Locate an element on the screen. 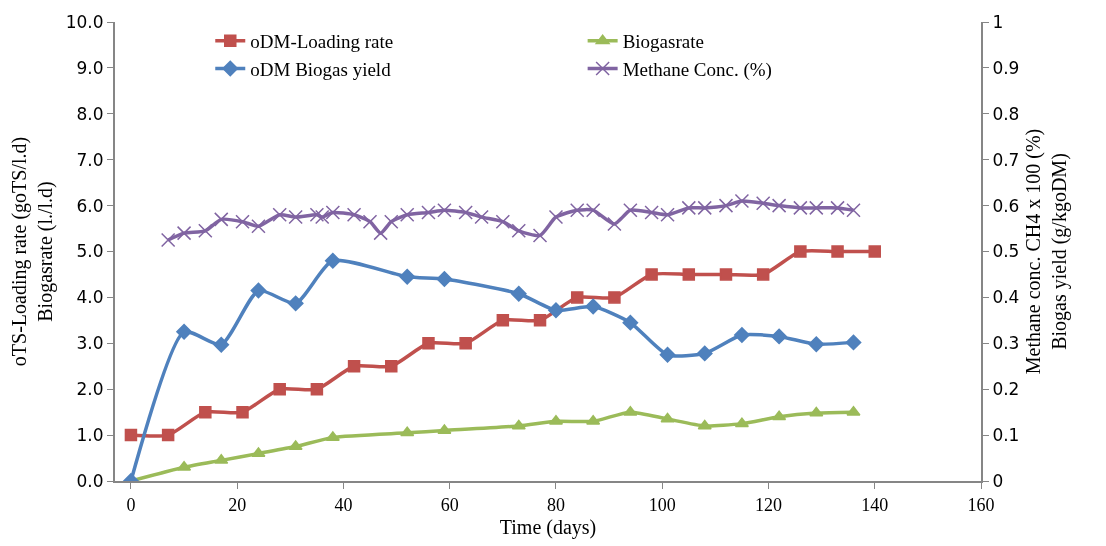 The width and height of the screenshot is (1106, 546). y-tick-label: 0.0 is located at coordinates (90, 480).